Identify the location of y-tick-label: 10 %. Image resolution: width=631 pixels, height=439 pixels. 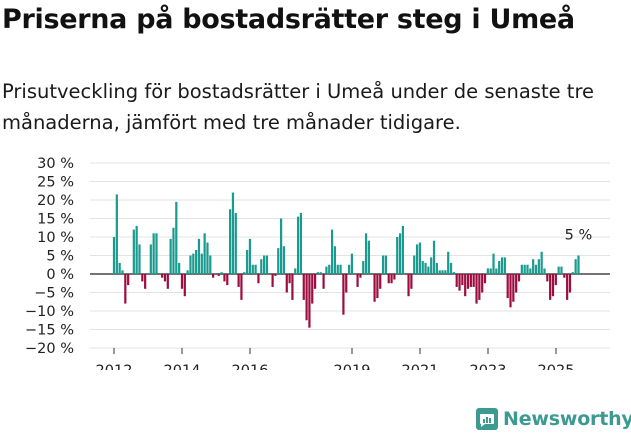
(55, 238).